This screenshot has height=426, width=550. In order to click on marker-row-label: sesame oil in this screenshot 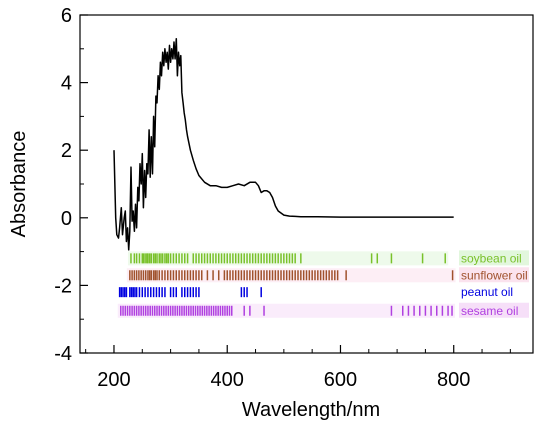, I will do `click(489, 311)`.